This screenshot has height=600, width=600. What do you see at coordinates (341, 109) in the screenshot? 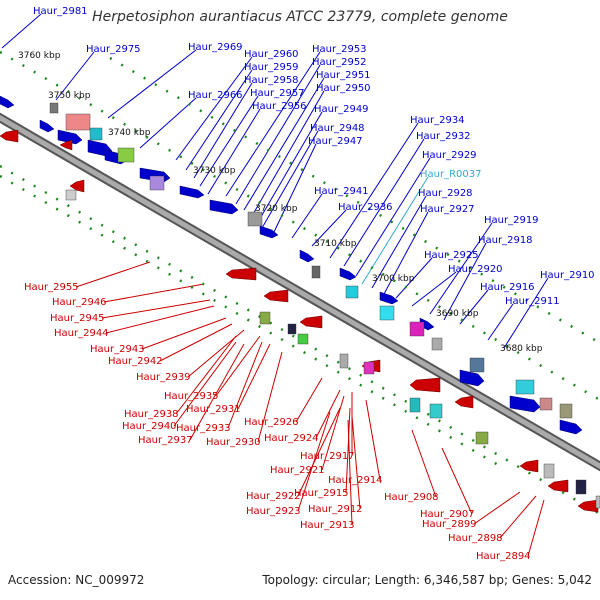
I see `gene-label-haur_2949: Haur_2949` at bounding box center [341, 109].